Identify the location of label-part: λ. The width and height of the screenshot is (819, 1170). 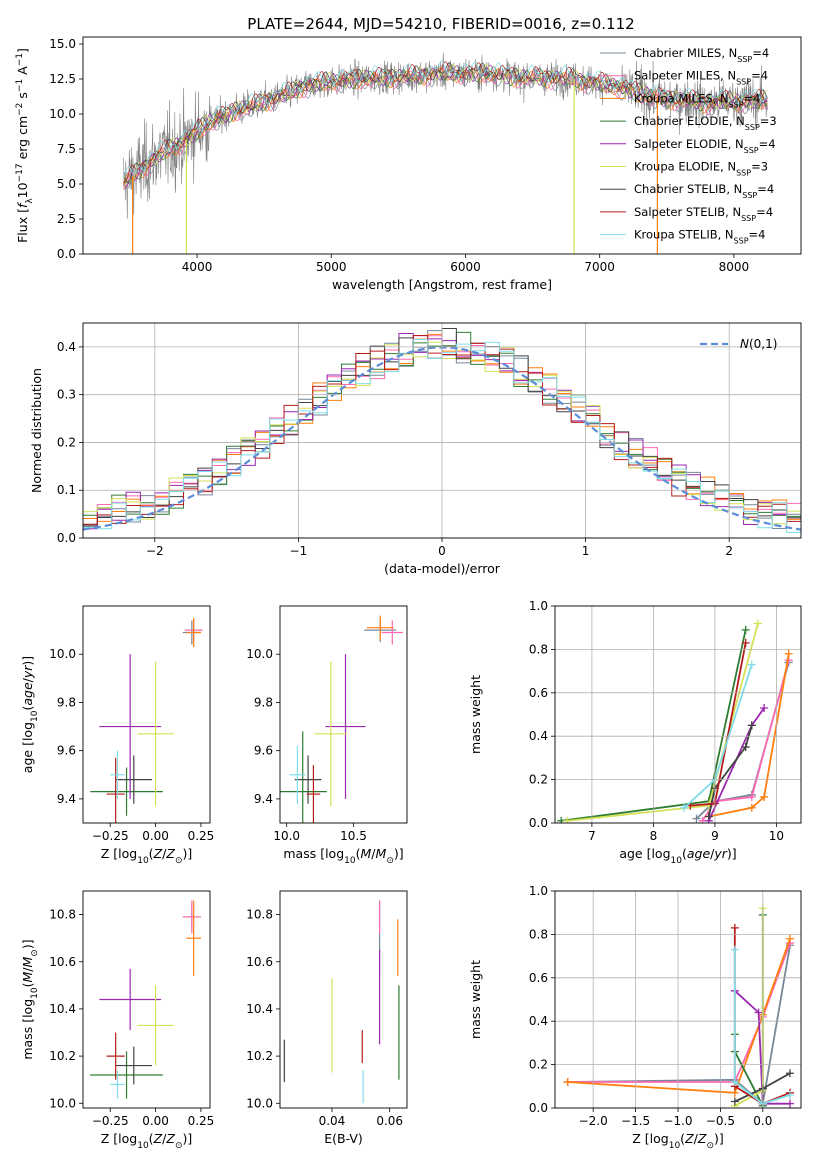
(30, 201).